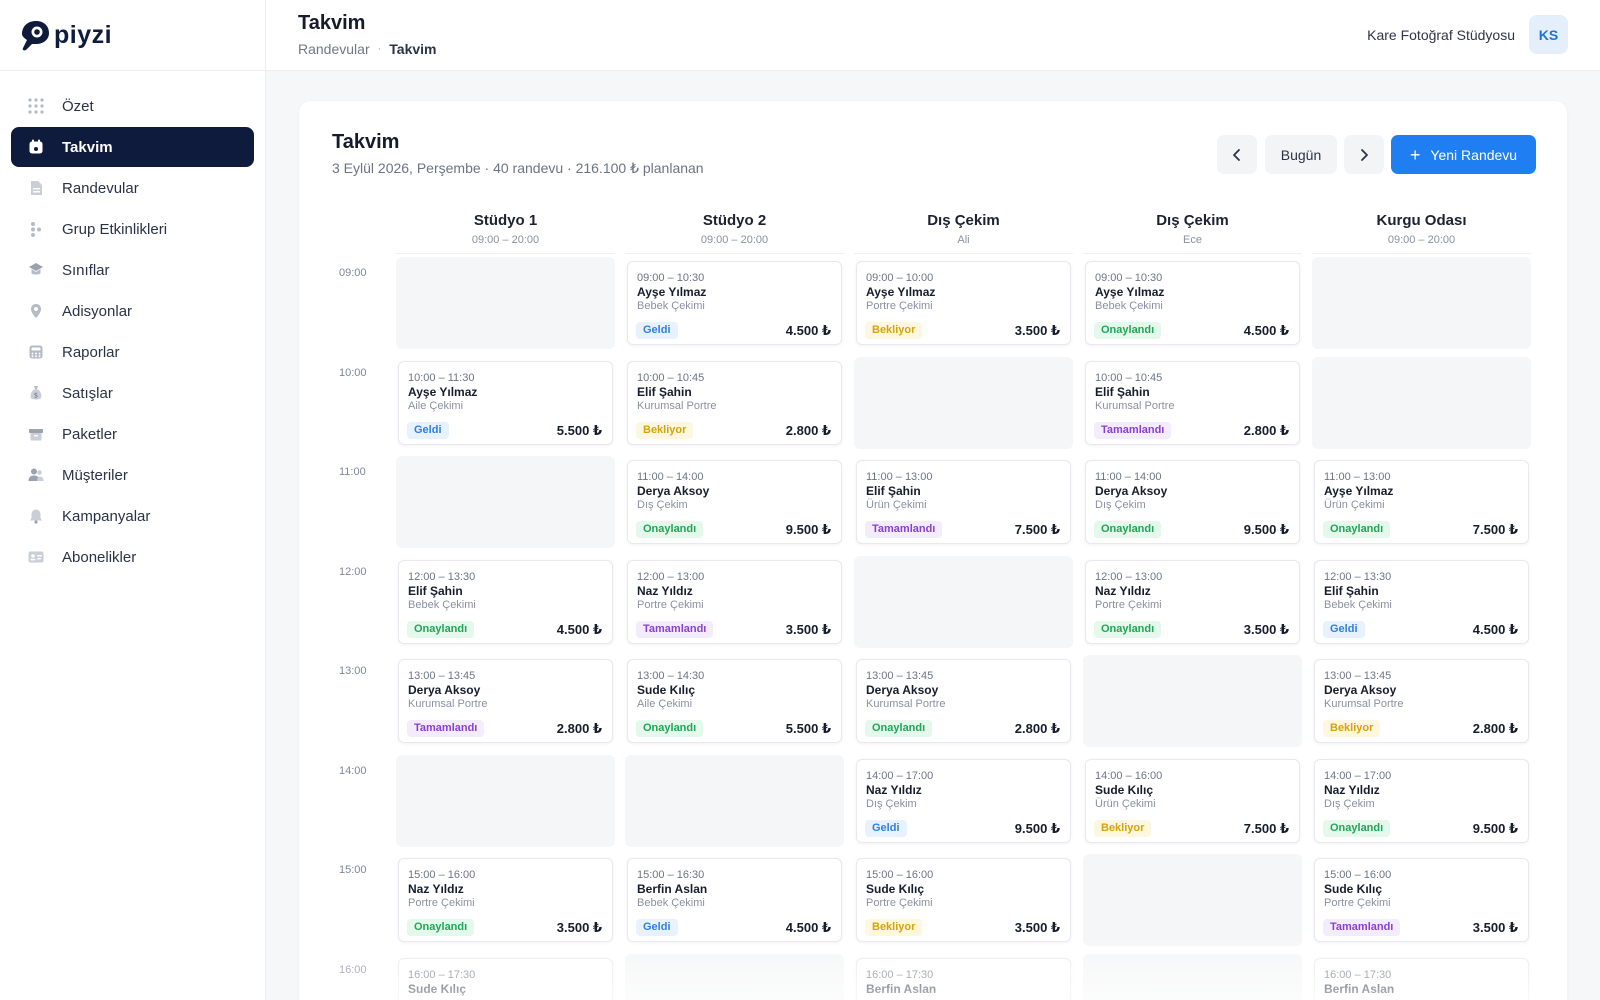  What do you see at coordinates (132, 434) in the screenshot?
I see `sidebar-item-box: Paketler` at bounding box center [132, 434].